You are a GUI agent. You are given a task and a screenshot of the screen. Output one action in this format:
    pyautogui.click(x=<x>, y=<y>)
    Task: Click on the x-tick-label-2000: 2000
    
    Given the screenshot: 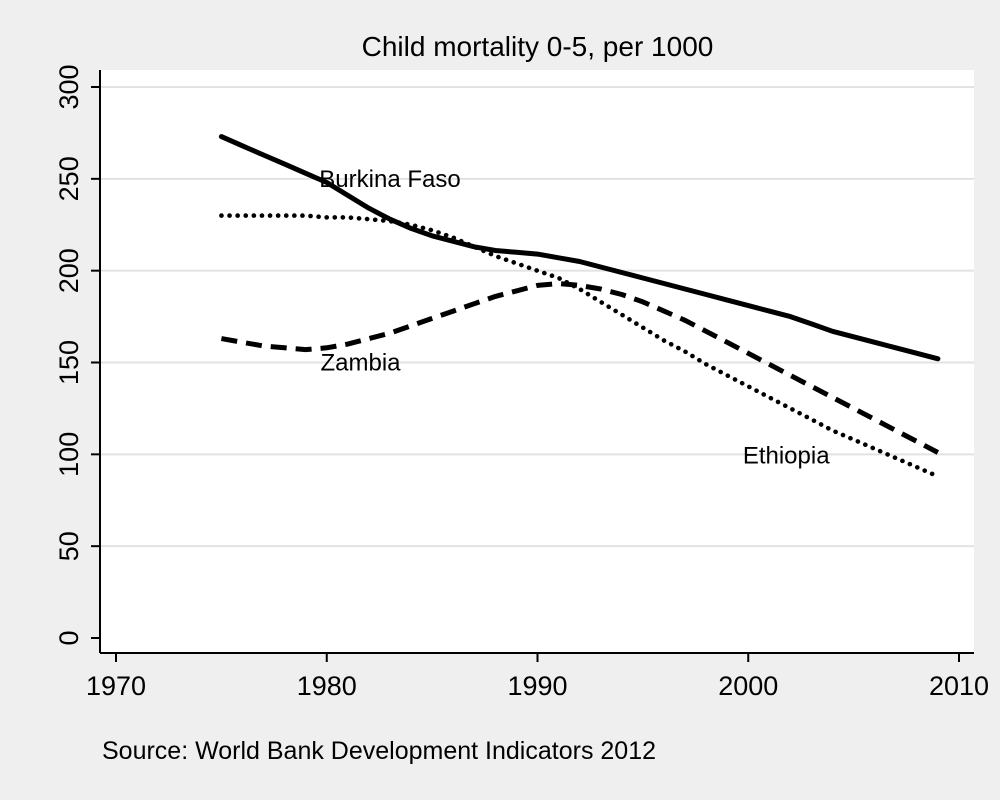 What is the action you would take?
    pyautogui.click(x=748, y=686)
    